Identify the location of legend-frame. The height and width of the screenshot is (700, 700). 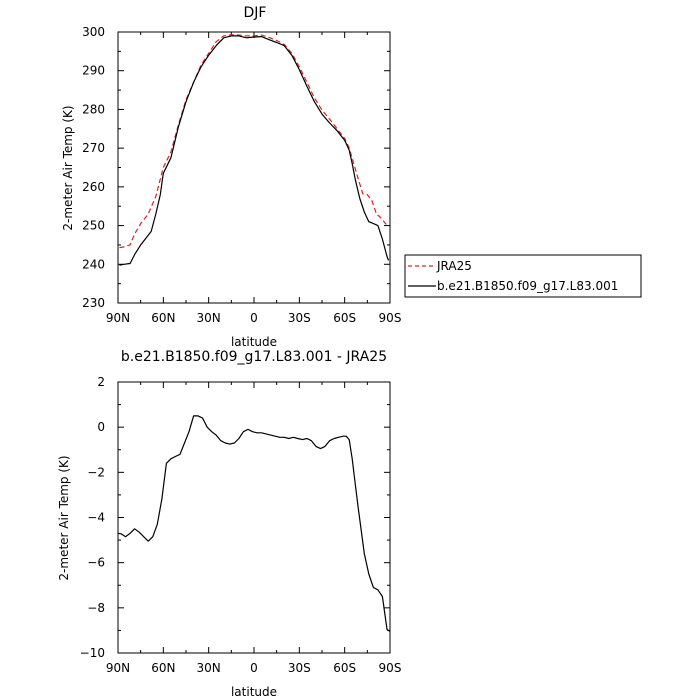
(523, 276).